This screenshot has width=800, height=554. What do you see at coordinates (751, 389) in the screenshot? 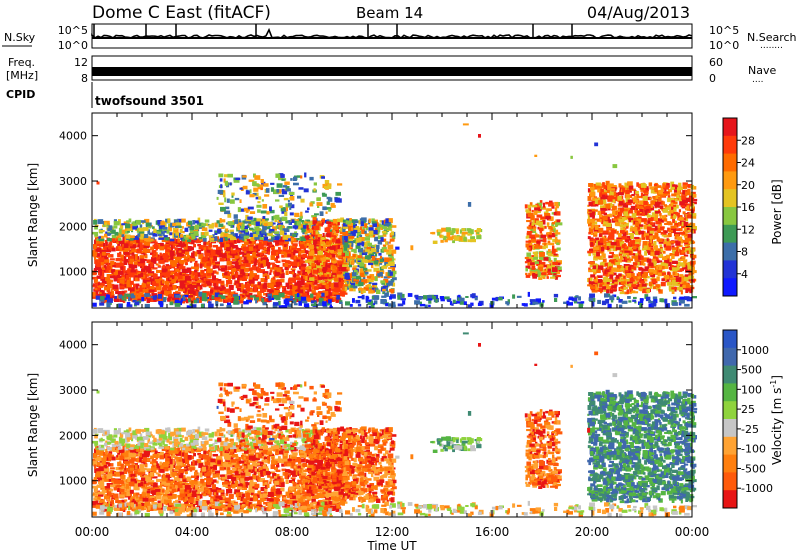
I see `velocity-colorbar-tick: 100` at bounding box center [751, 389].